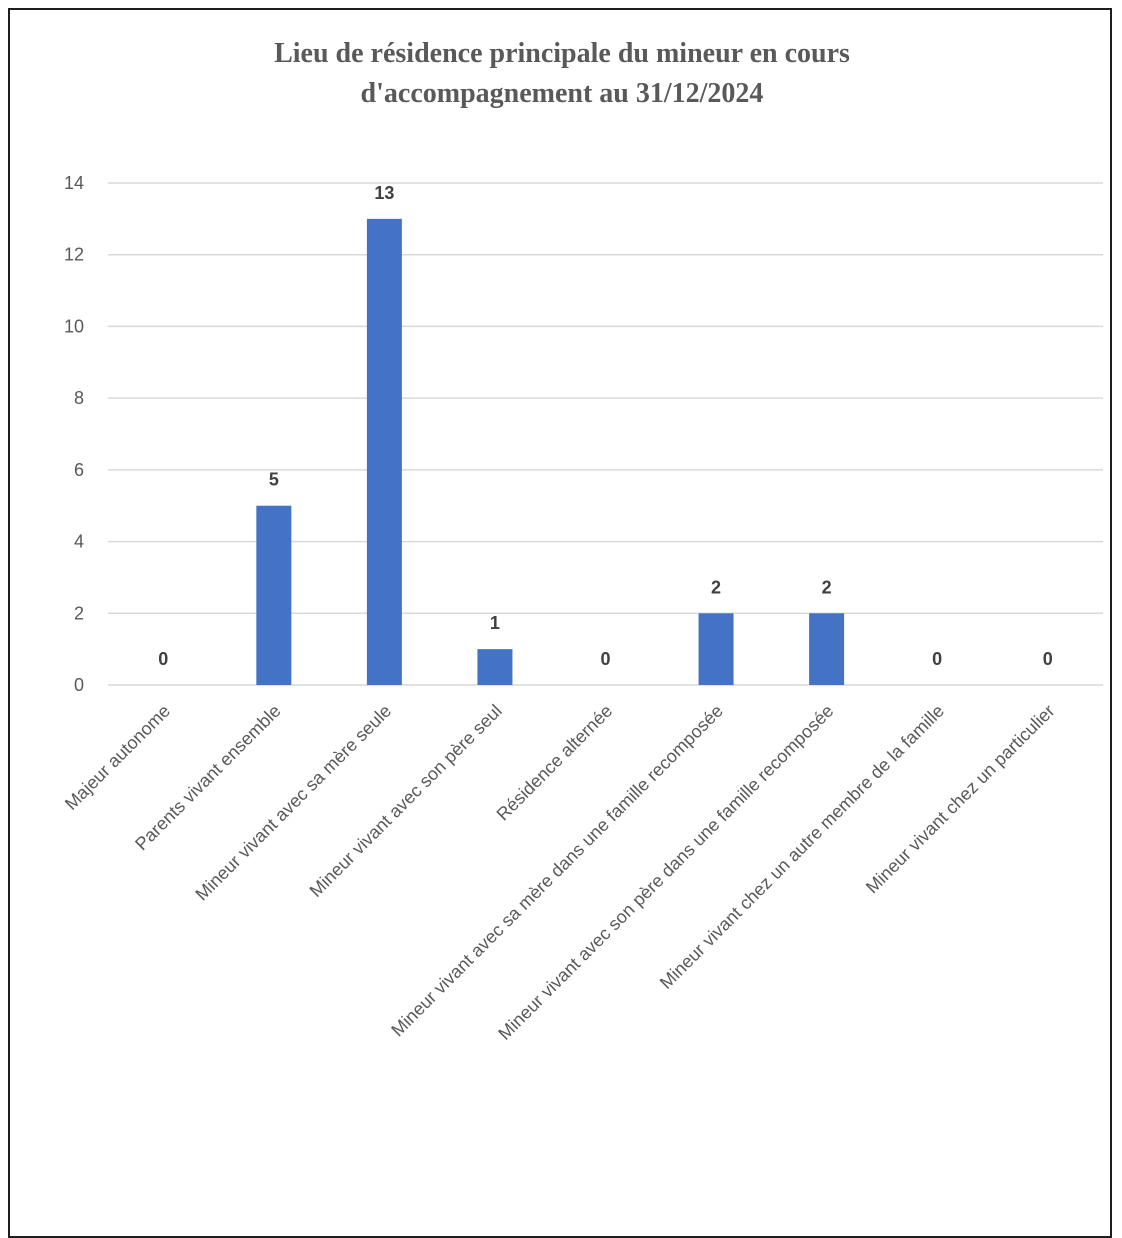 This screenshot has height=1238, width=1122. What do you see at coordinates (562, 93) in the screenshot?
I see `chart-title-line-2: d'accompagnement au 31/12/2024` at bounding box center [562, 93].